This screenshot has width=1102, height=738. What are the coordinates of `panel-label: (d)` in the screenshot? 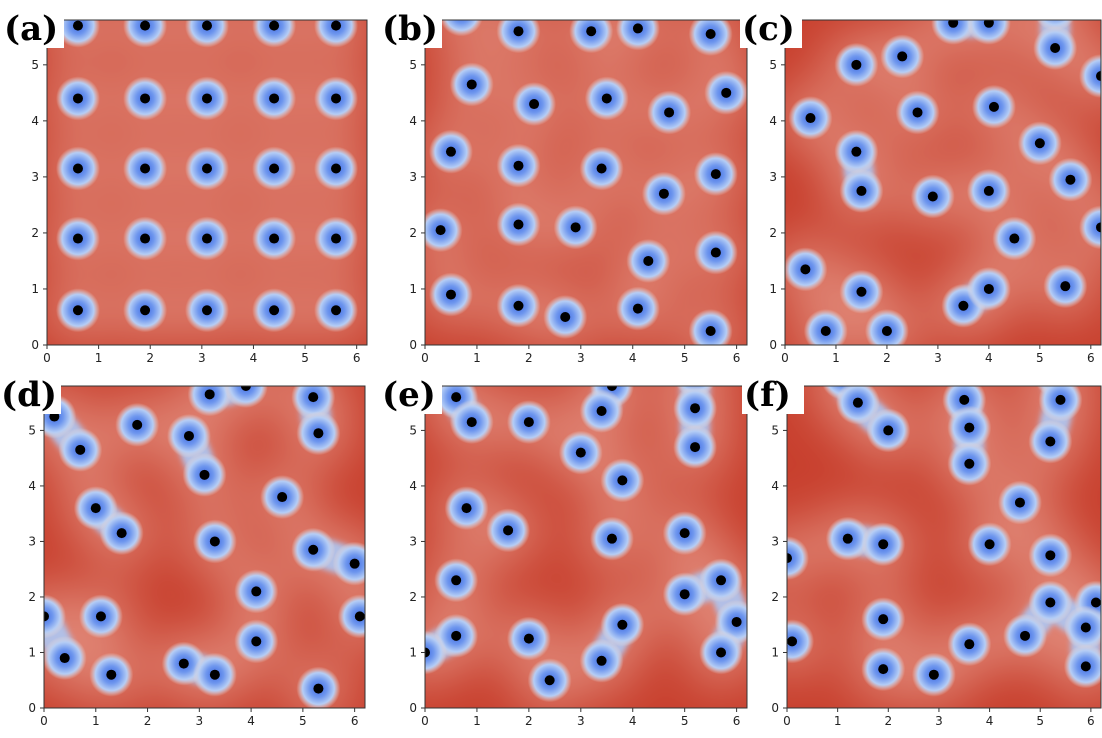 It's located at (29, 395).